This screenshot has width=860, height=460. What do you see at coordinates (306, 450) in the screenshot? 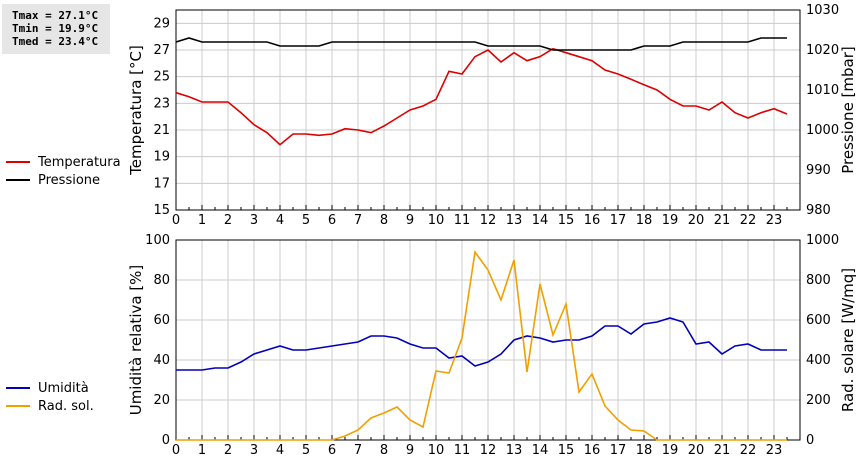
I see `hum-xtick-label: 5` at bounding box center [306, 450].